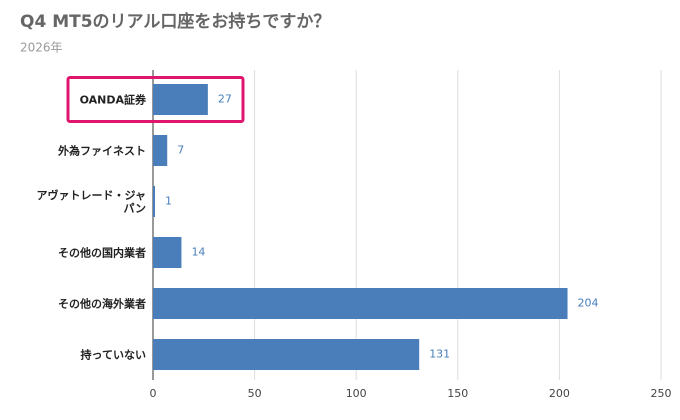 The image size is (680, 420). Describe the element at coordinates (198, 252) in the screenshot. I see `value-label: 14` at that location.